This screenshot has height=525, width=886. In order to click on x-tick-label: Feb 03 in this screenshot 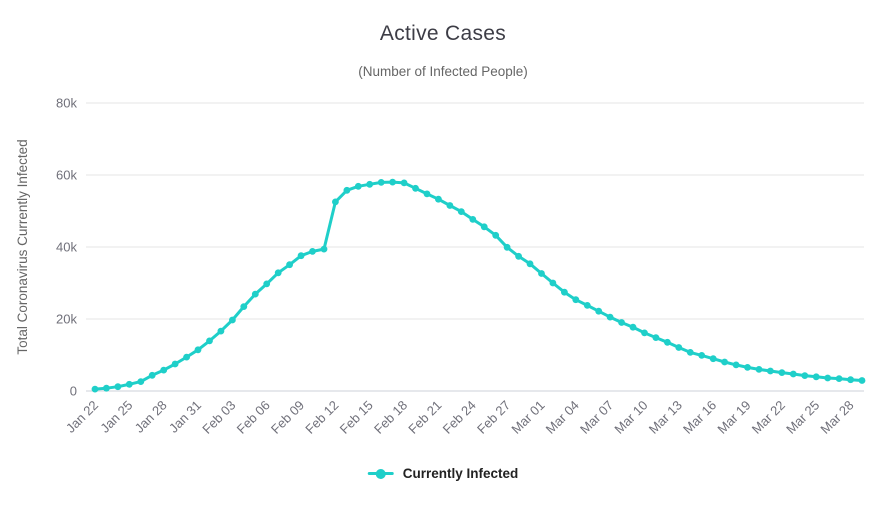, I will do `click(218, 417)`.